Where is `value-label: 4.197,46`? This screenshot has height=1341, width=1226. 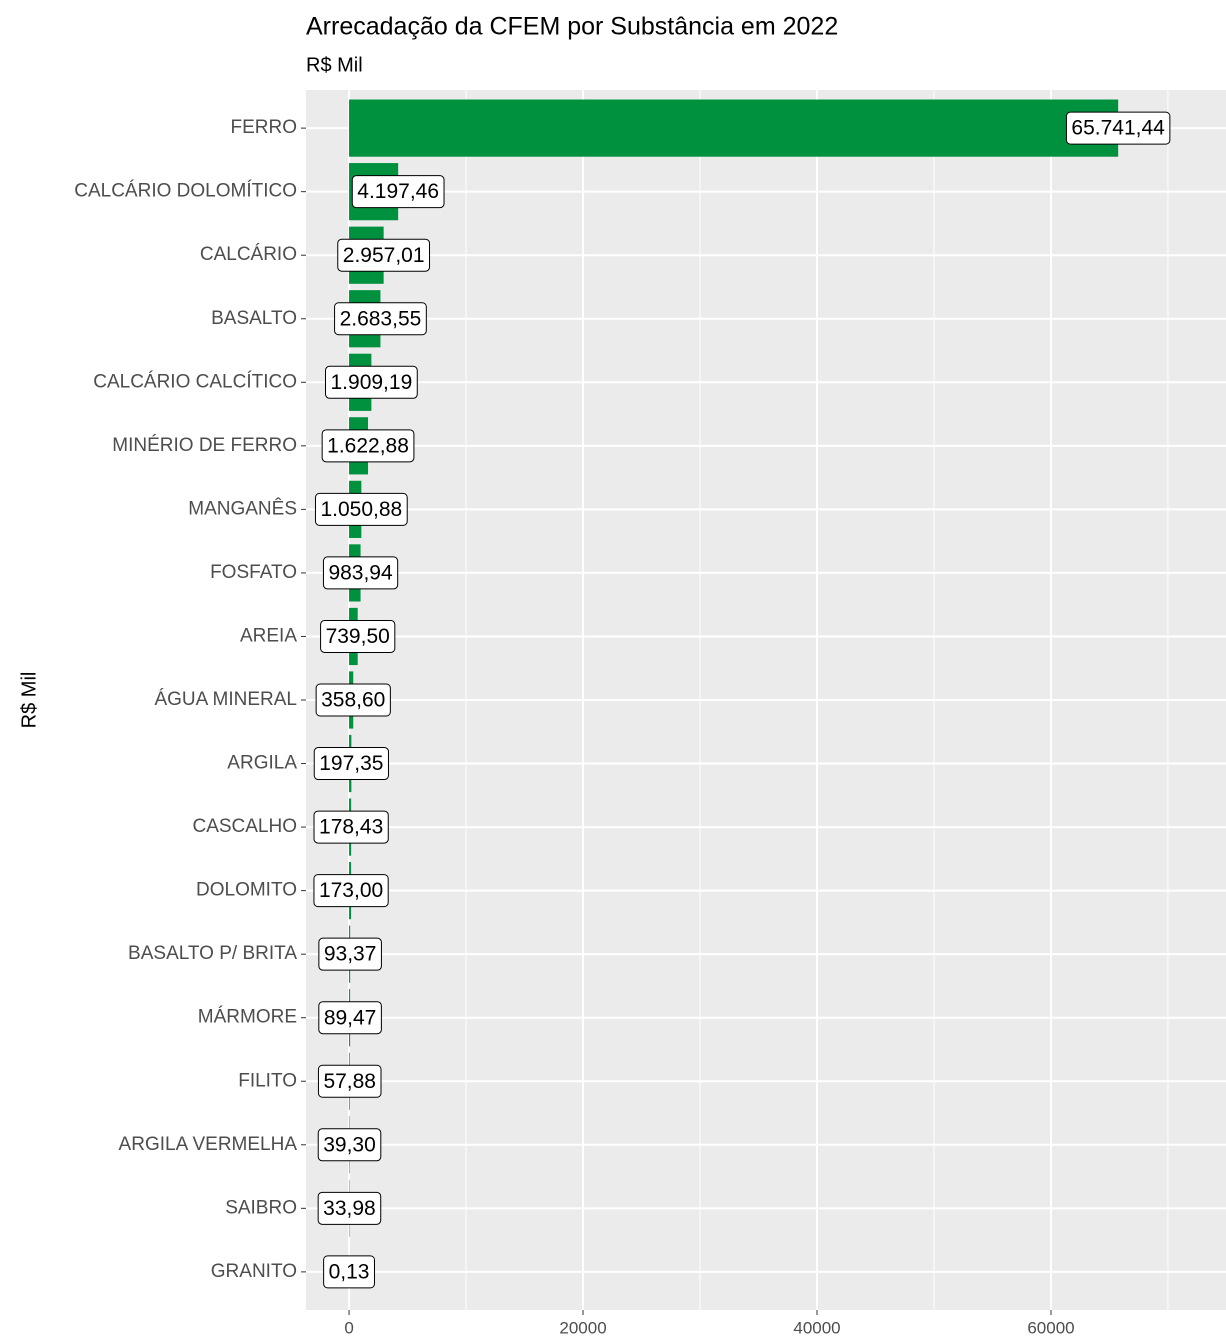 value-label: 4.197,46 is located at coordinates (398, 191).